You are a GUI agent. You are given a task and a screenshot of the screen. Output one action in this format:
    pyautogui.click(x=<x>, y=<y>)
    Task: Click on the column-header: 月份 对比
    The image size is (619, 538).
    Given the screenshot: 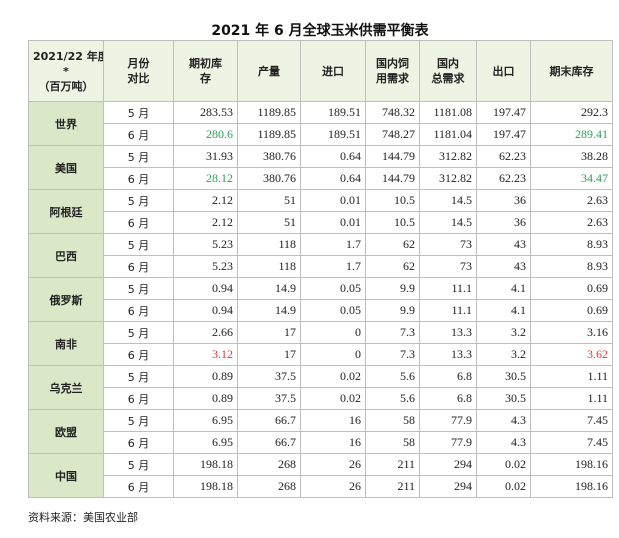 What is the action you would take?
    pyautogui.click(x=138, y=71)
    